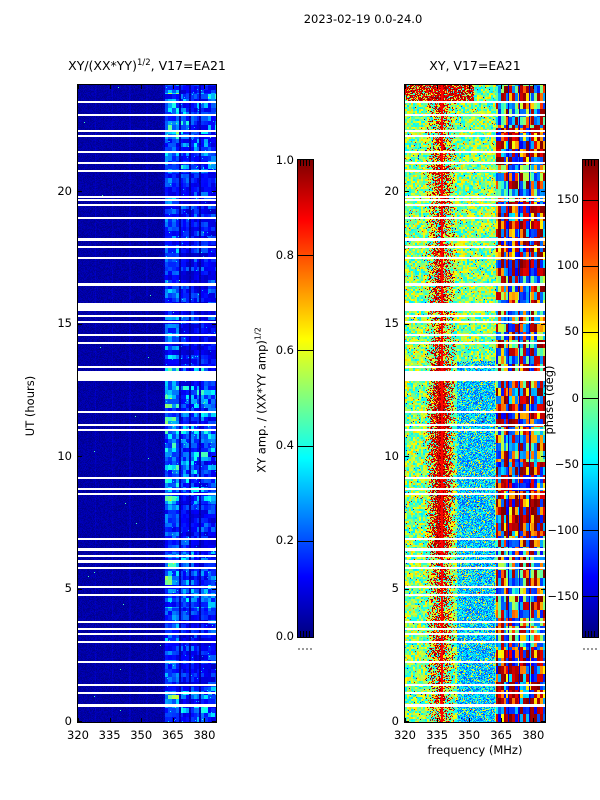 The width and height of the screenshot is (600, 800). I want to click on phase-x-tick-label: 335, so click(437, 735).